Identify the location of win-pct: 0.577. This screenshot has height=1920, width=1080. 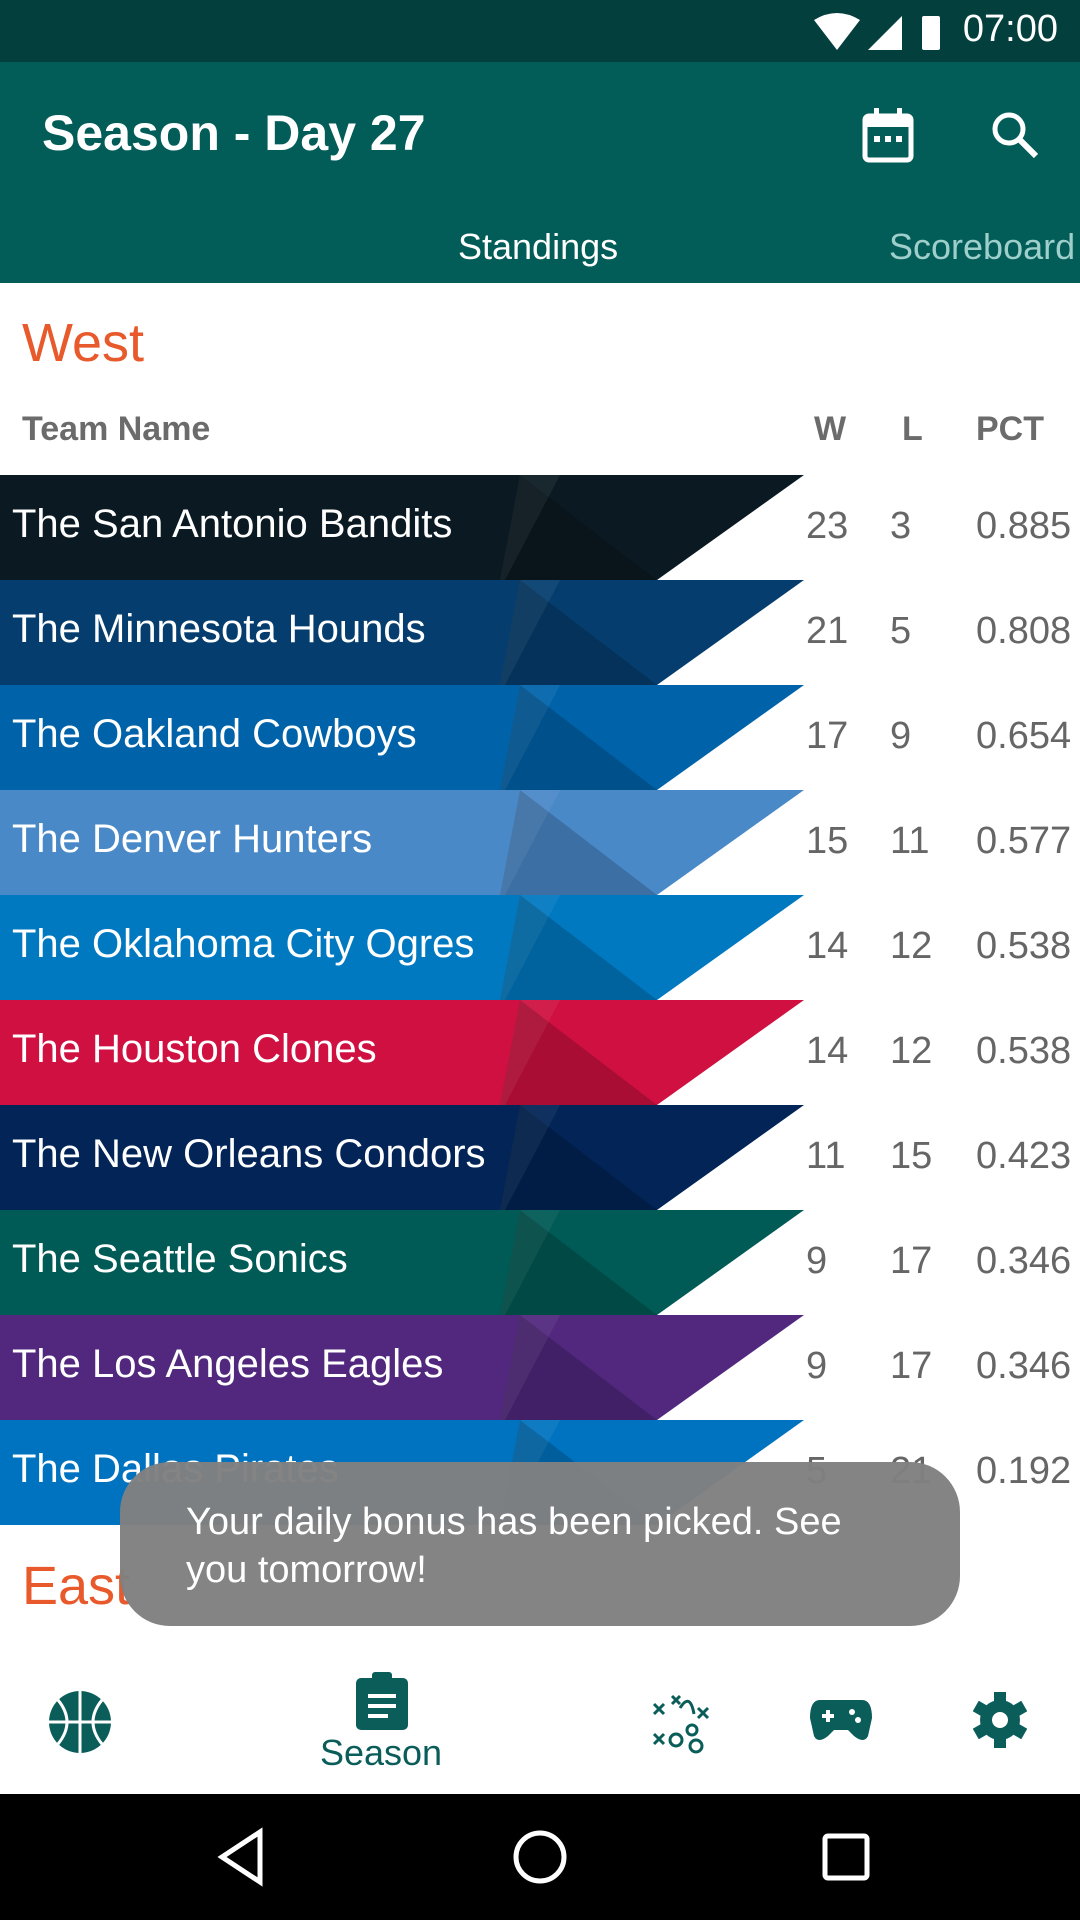
(1024, 841).